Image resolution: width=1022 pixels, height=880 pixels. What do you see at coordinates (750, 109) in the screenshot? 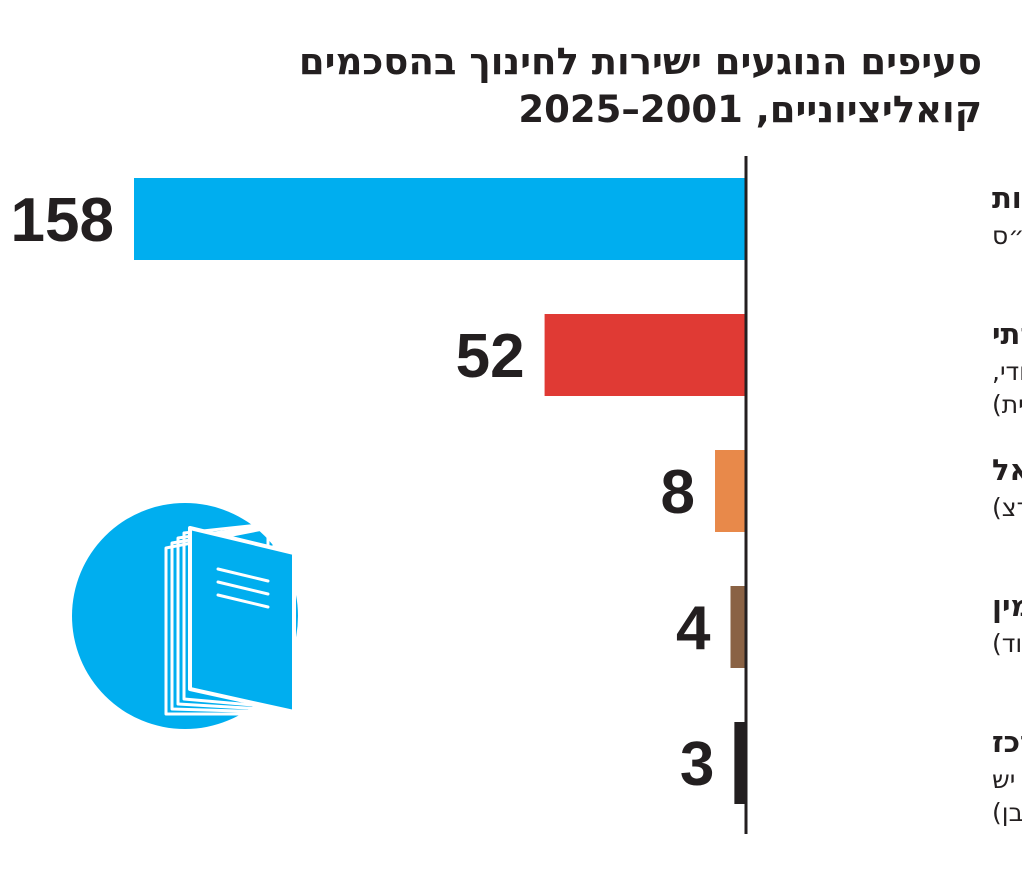
I see `chart-title-line-2: קואליציוניים, 2001–2025` at bounding box center [750, 109].